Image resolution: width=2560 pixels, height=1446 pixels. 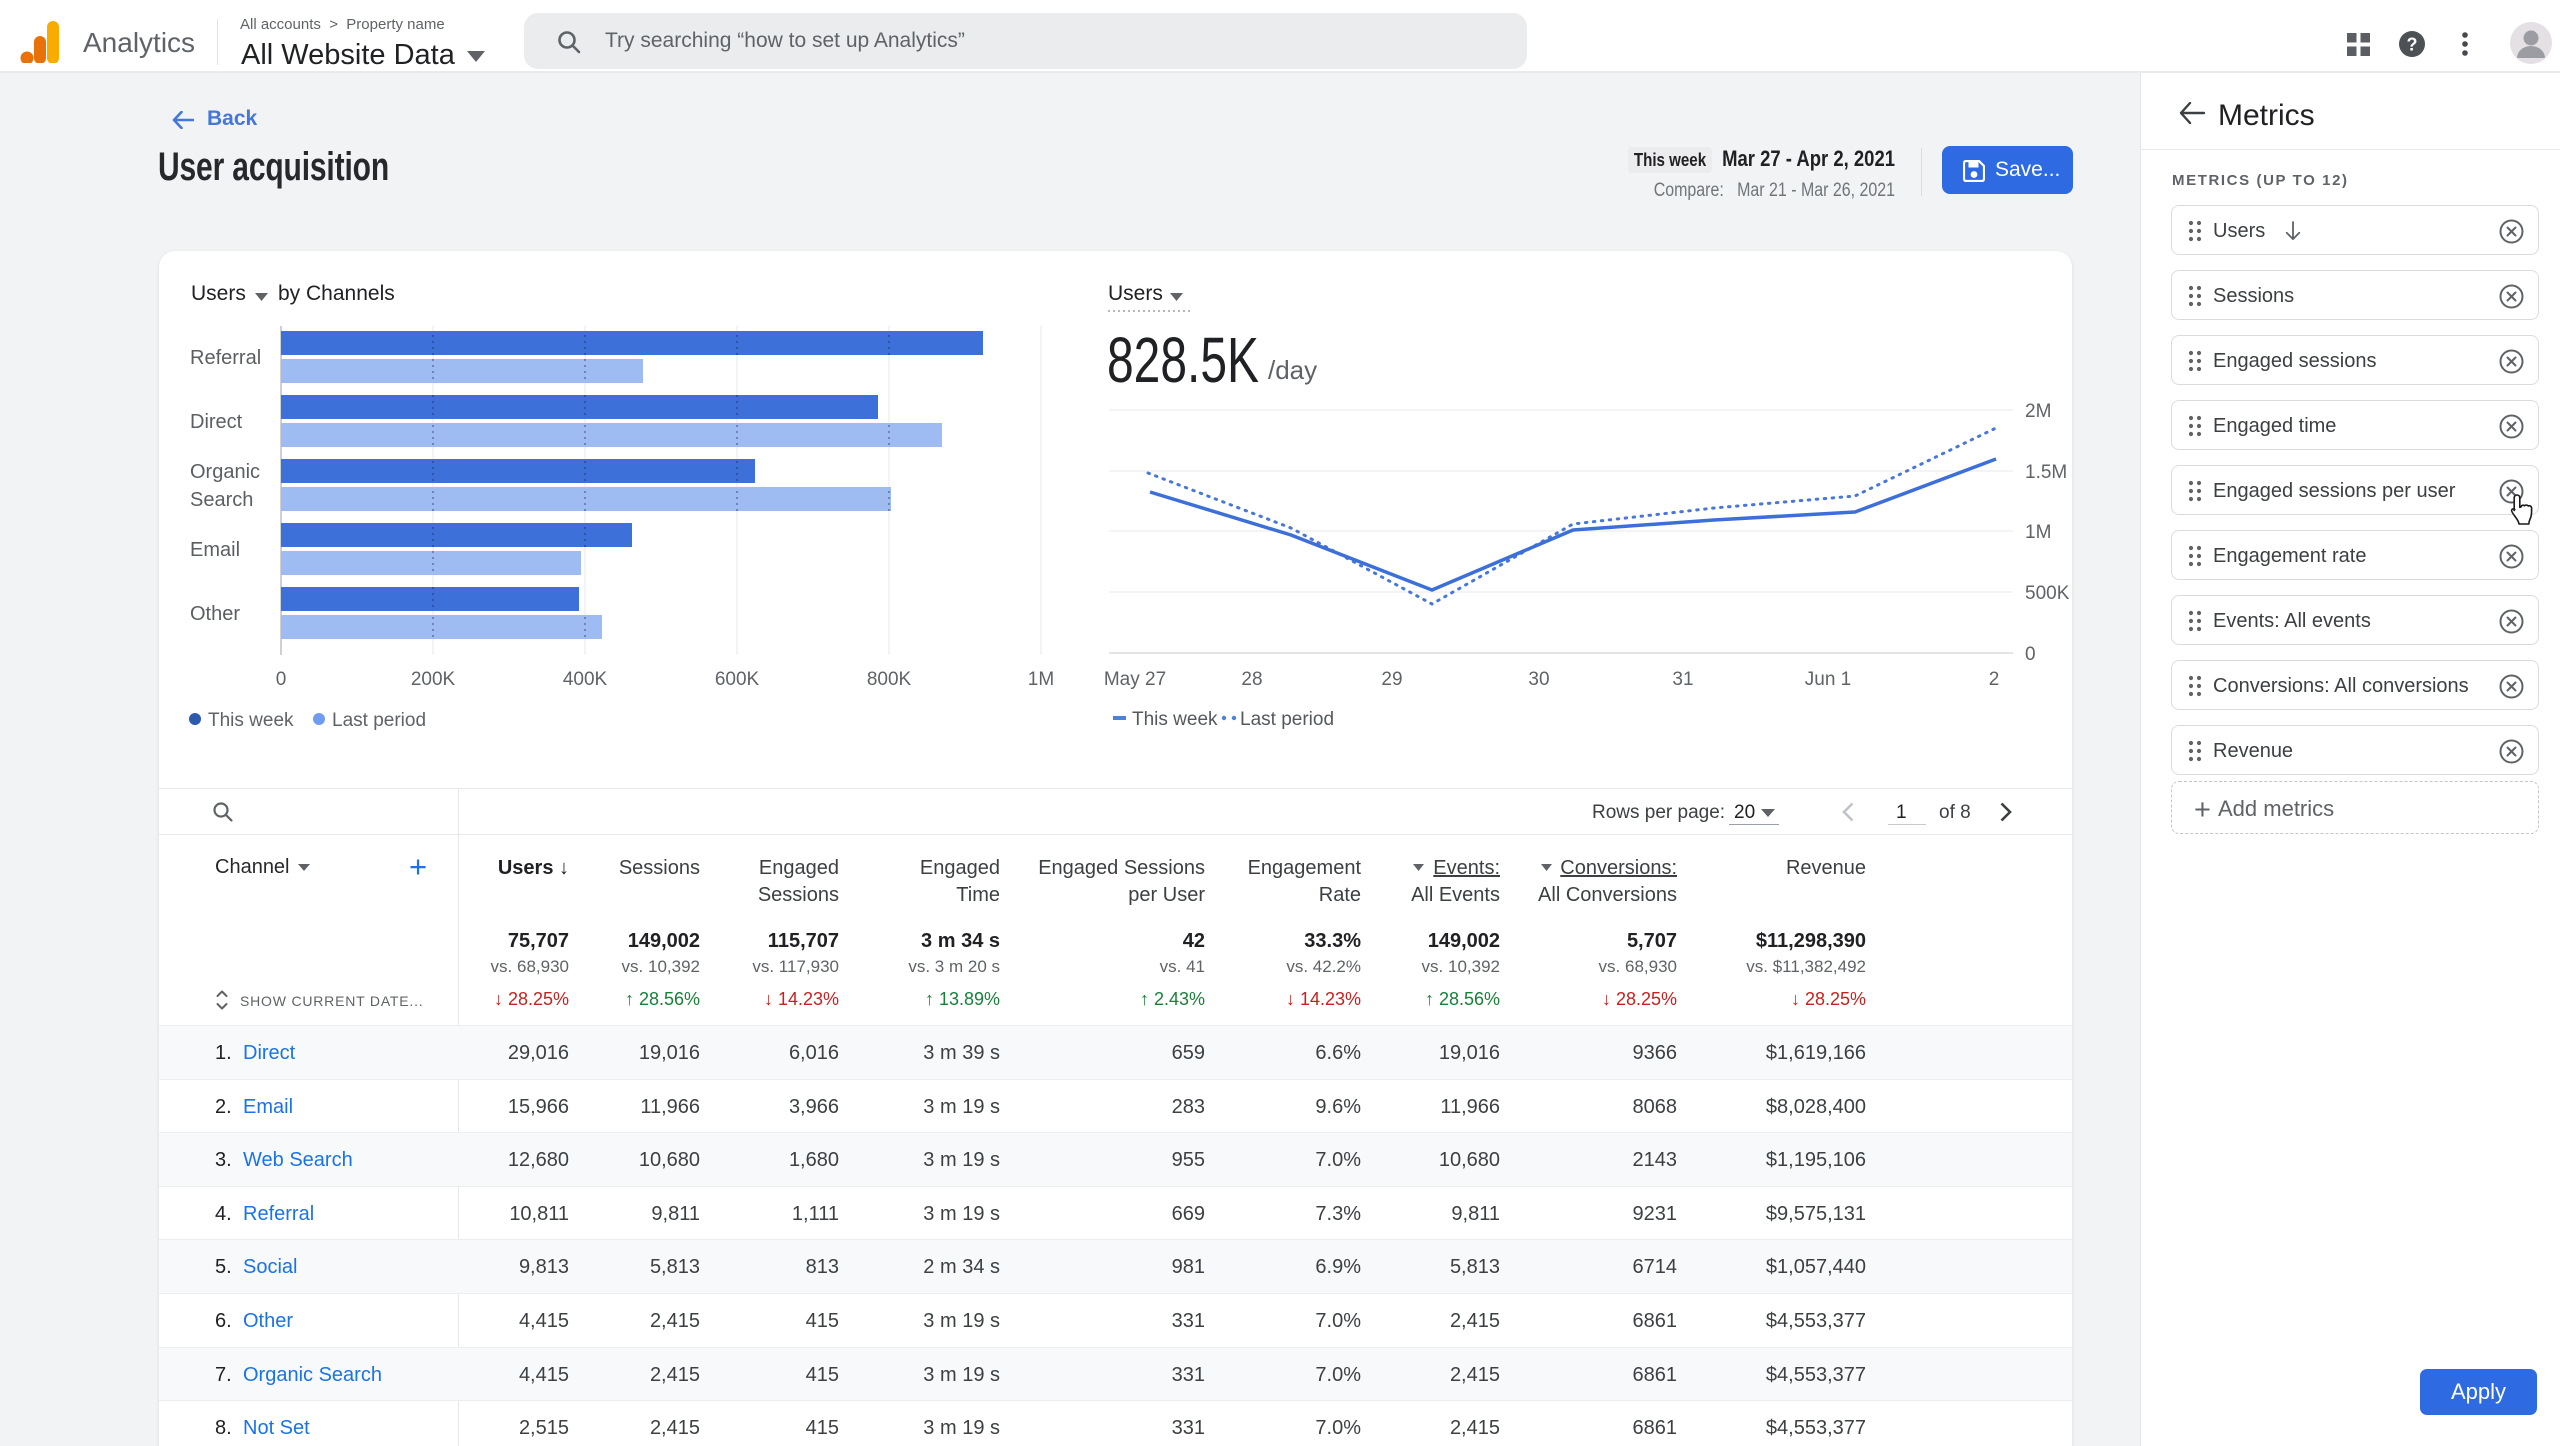 I want to click on svg-text: 29, so click(x=1391, y=679).